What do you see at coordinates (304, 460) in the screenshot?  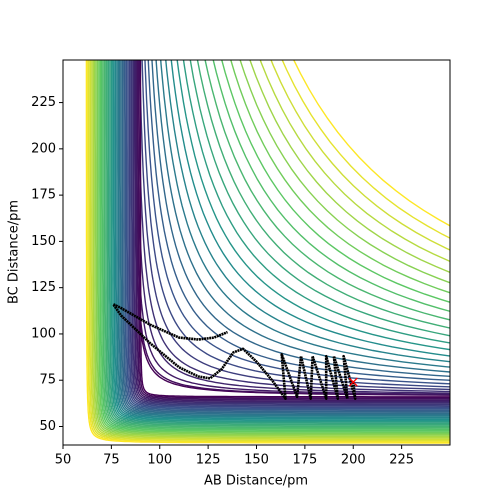 I see `x-tick-label: 175` at bounding box center [304, 460].